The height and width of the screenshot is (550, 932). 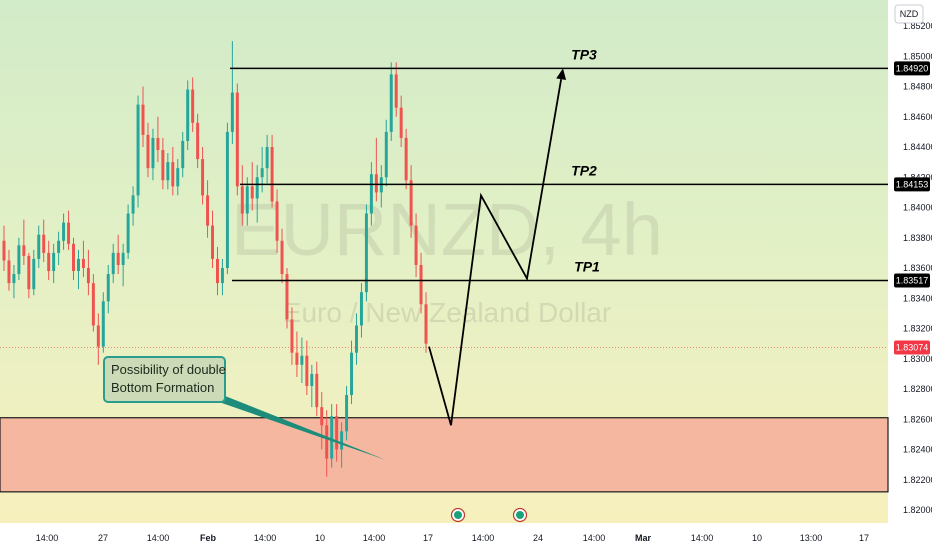 I want to click on currency-badge-box, so click(x=909, y=14).